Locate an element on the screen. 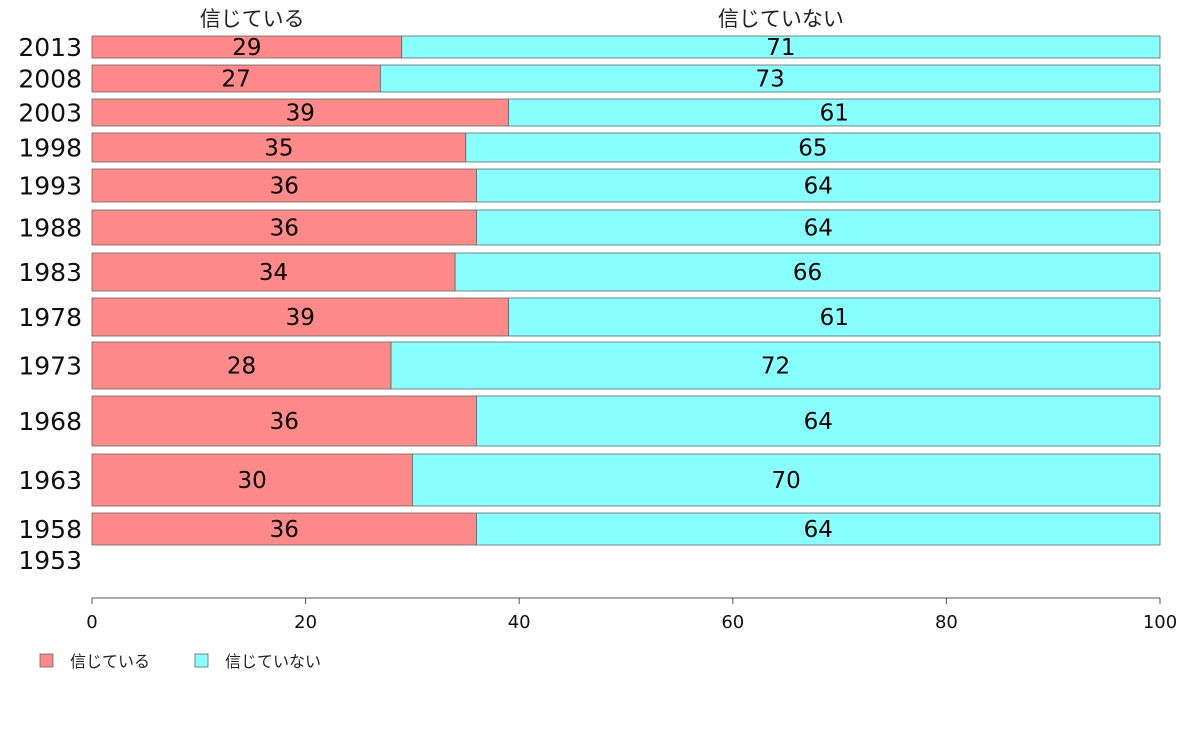 The image size is (1188, 736). value-label-1958-series-1: 64 is located at coordinates (818, 530).